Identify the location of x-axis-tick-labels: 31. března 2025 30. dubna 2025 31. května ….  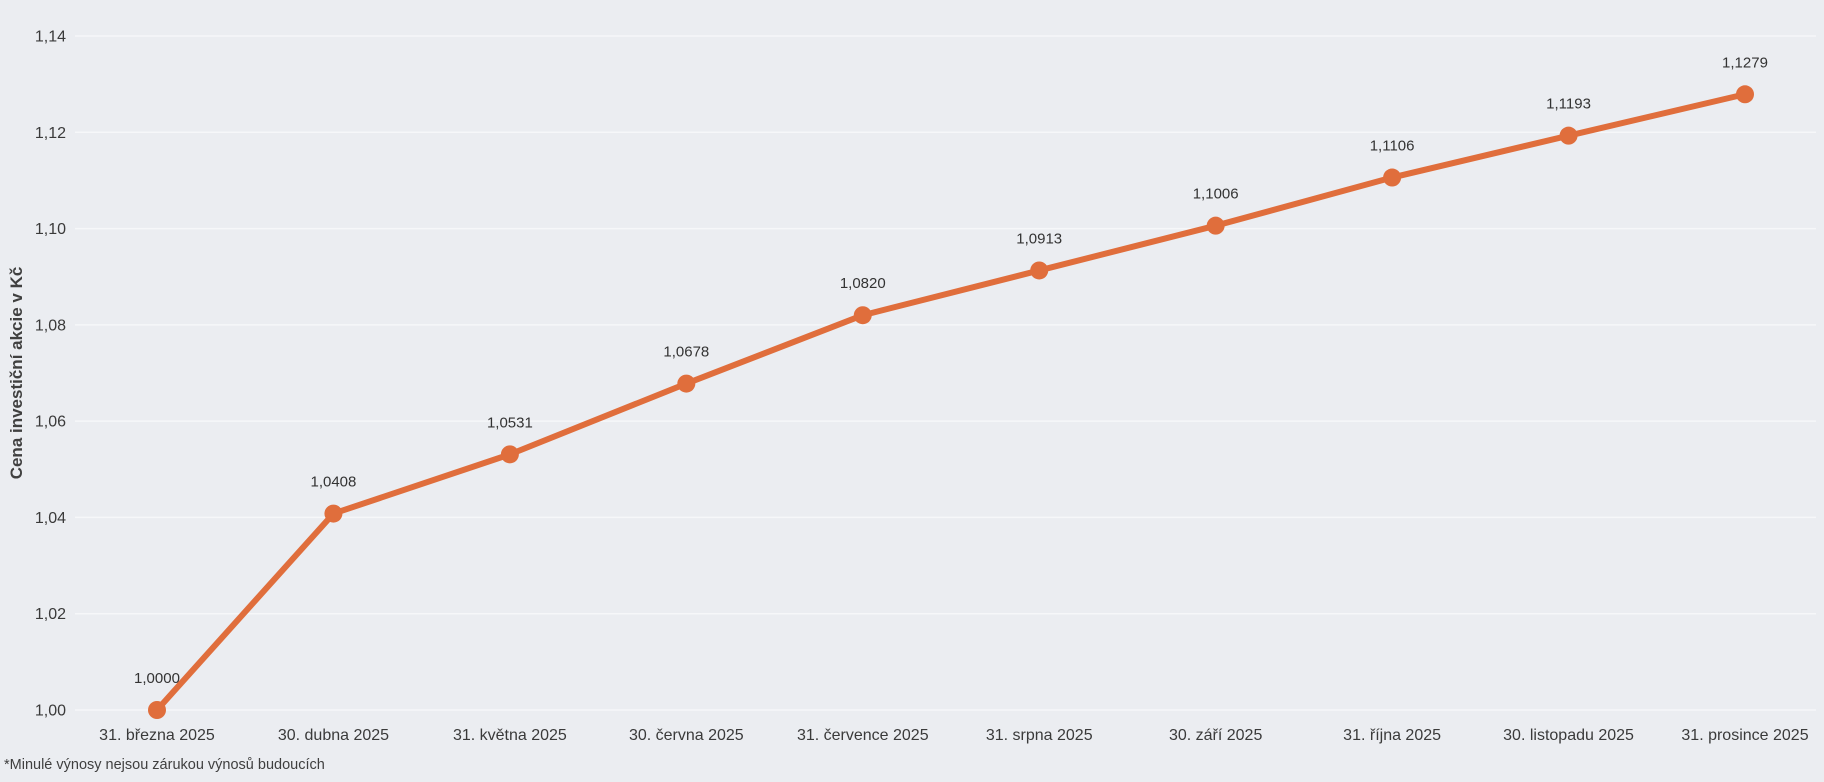
(954, 735).